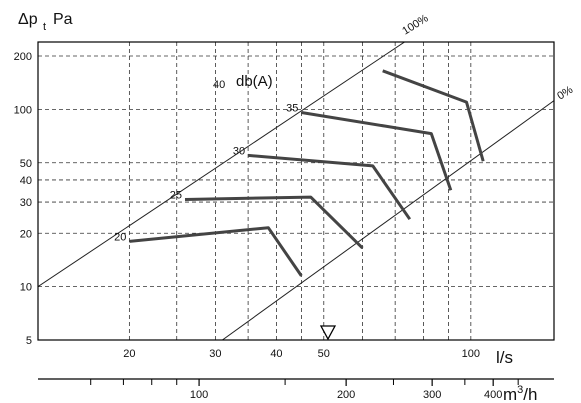 The image size is (581, 403). I want to click on db-title-prefix: 40, so click(219, 85).